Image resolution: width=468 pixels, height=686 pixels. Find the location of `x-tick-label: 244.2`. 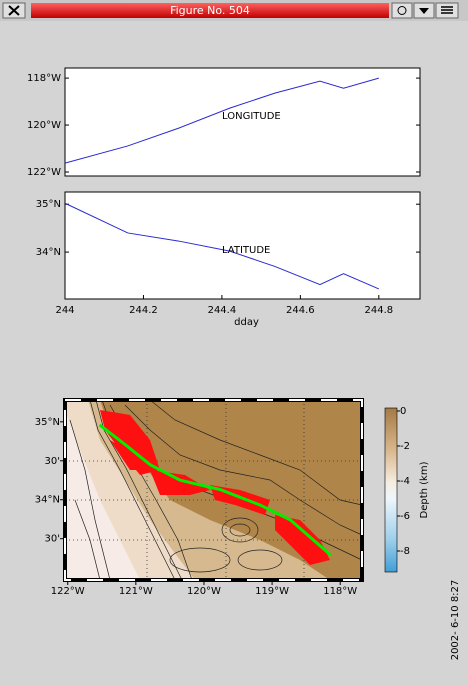

x-tick-label: 244.2 is located at coordinates (143, 310).